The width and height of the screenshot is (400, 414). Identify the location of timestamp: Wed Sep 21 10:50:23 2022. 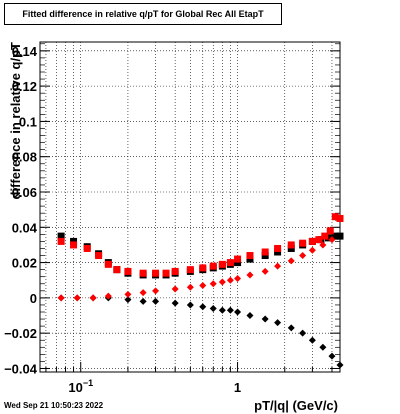
(54, 405).